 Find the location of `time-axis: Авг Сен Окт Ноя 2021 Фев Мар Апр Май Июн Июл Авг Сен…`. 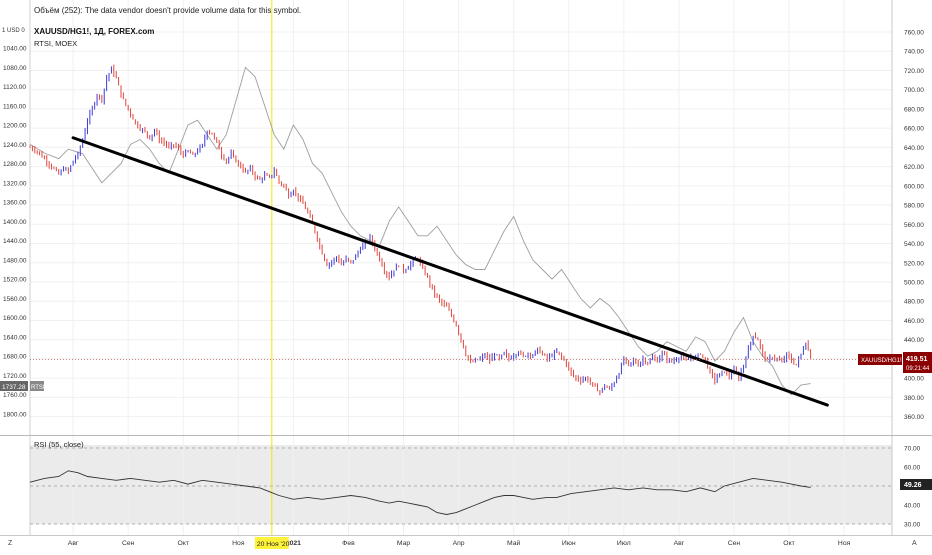

time-axis: Авг Сен Окт Ноя 2021 Фев Мар Апр Май Июн Июл Авг Сен… is located at coordinates (459, 543).